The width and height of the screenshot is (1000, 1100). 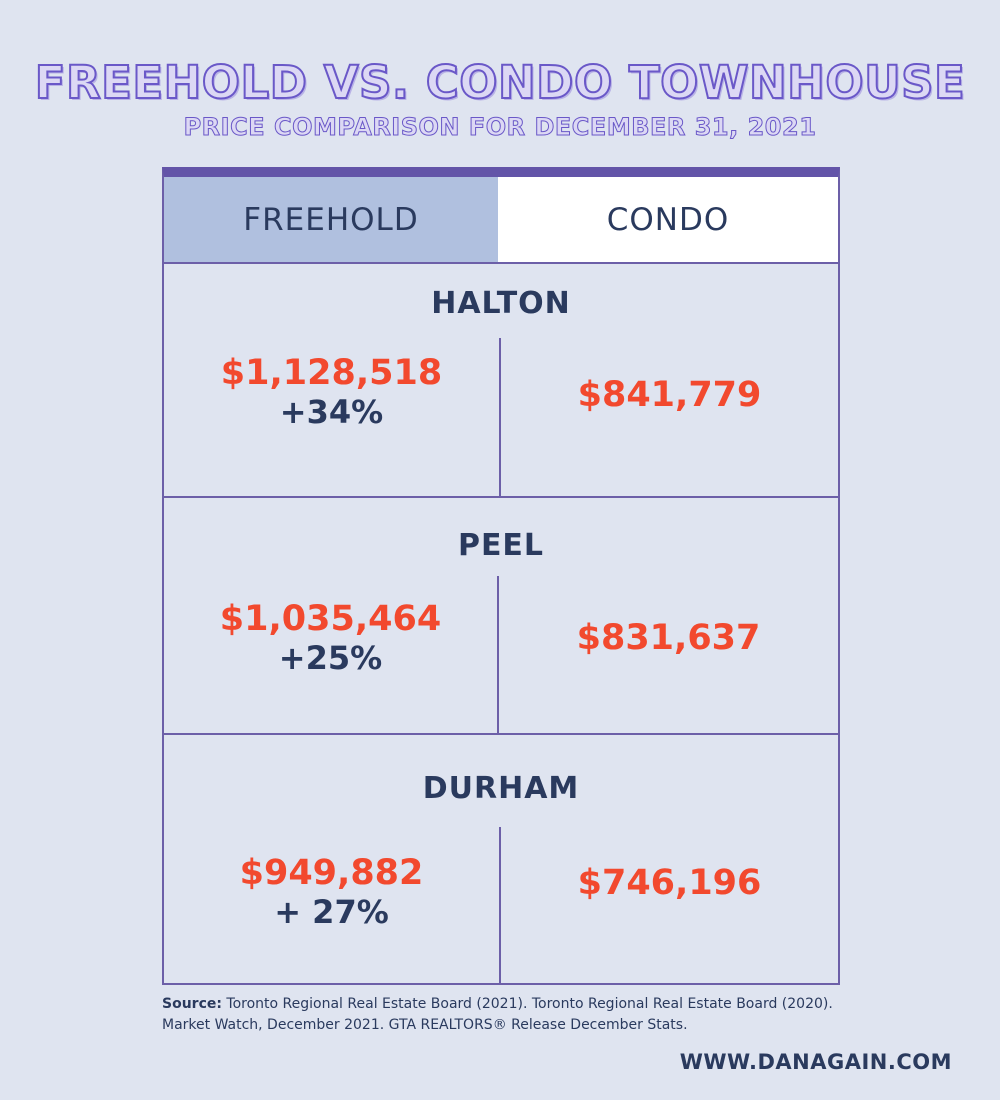 I want to click on region-section-peel: PEEL $1,035,464 +25% $831,637, so click(x=501, y=616).